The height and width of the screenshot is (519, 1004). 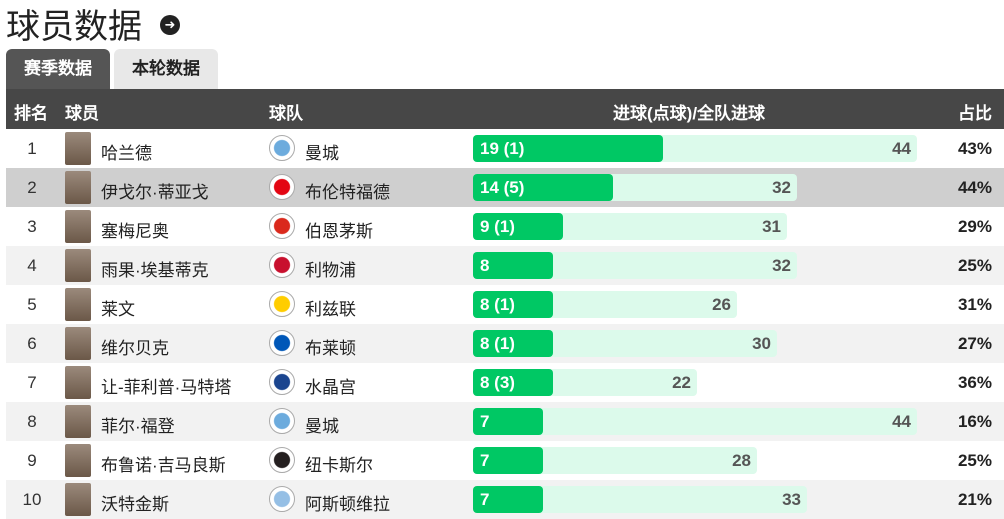 I want to click on team-goals-bar: 14 (5) 32, so click(x=635, y=187).